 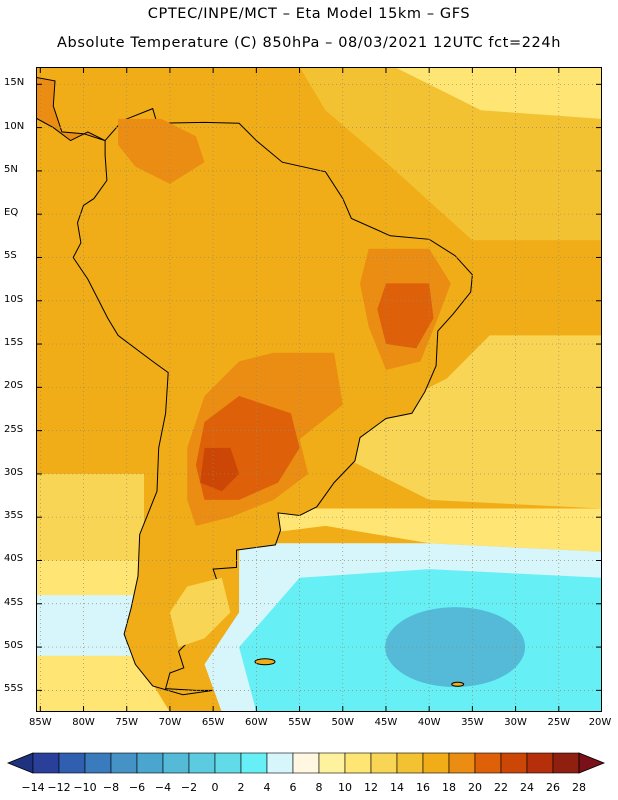 I want to click on colorbar-label: 8, so click(x=319, y=787).